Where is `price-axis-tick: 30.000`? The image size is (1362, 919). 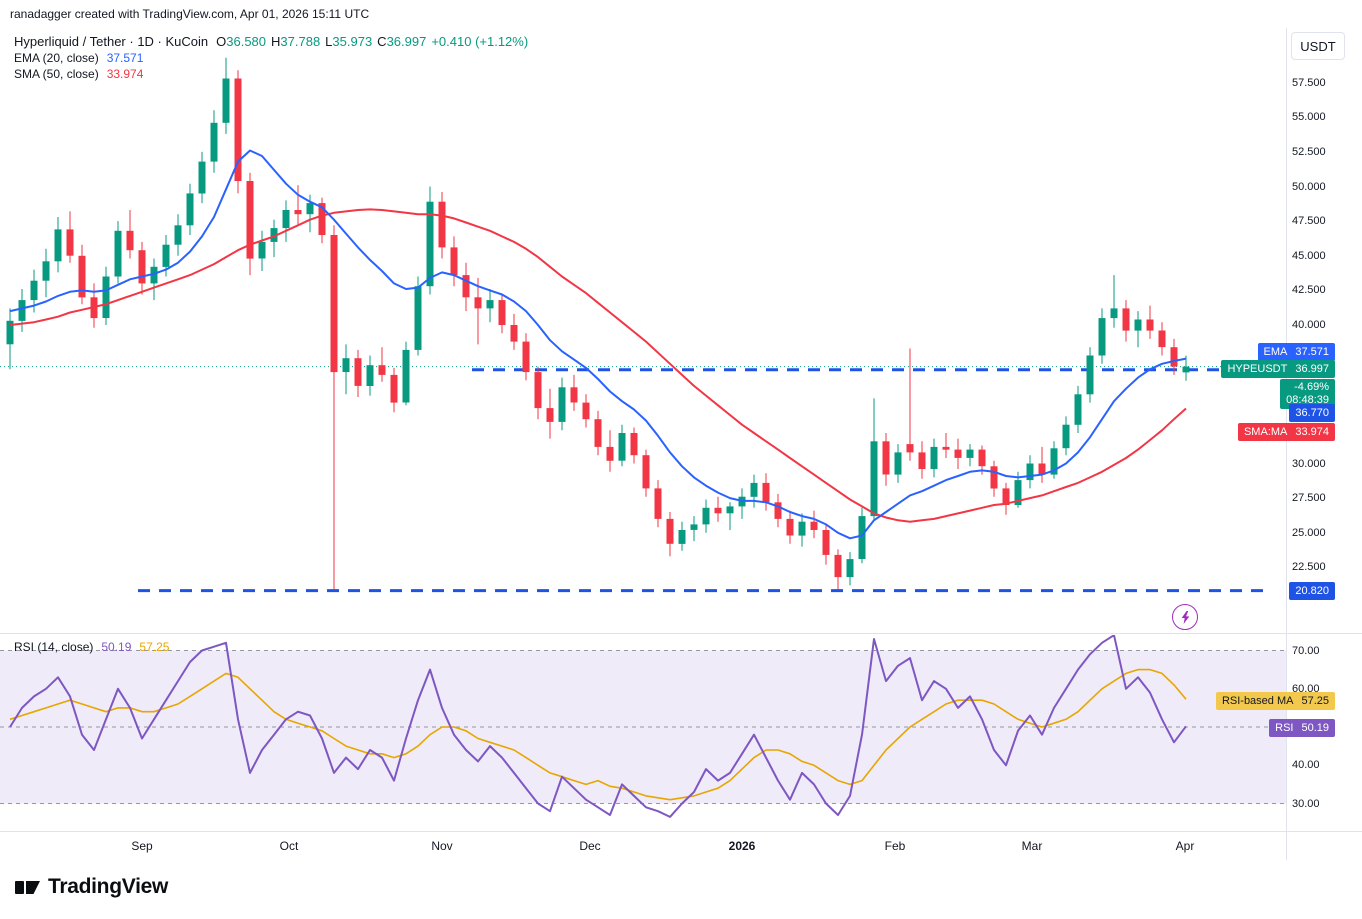 price-axis-tick: 30.000 is located at coordinates (1309, 464).